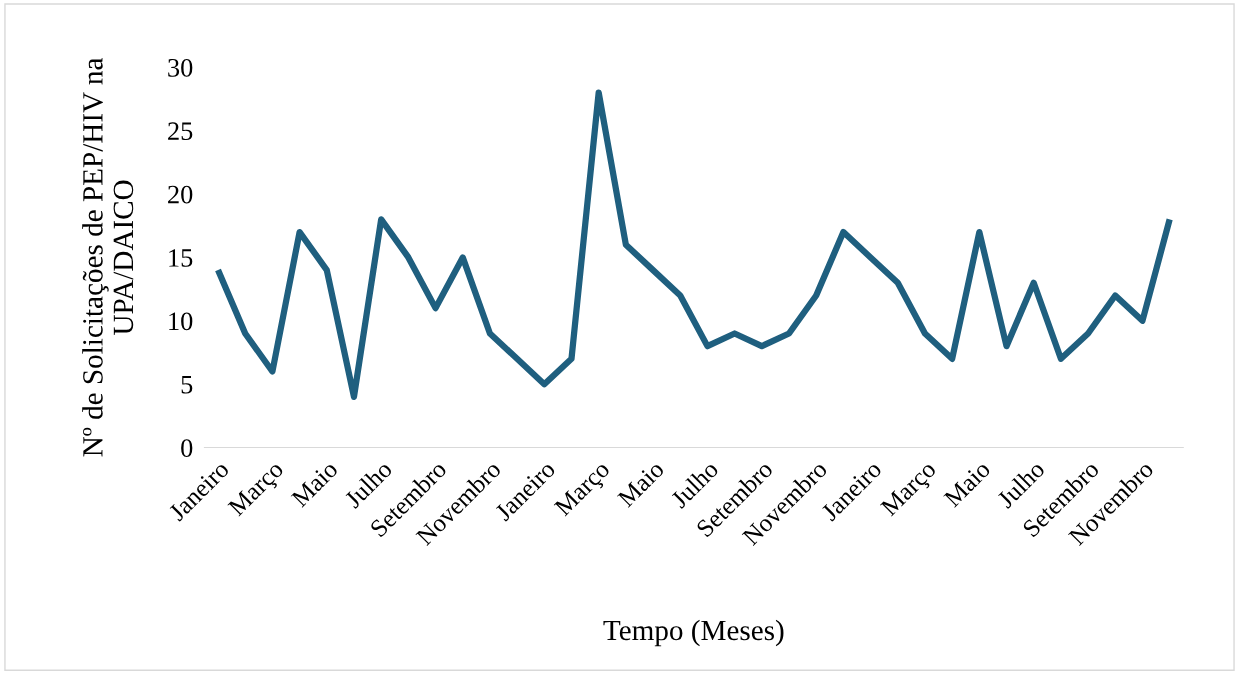 The image size is (1239, 673). What do you see at coordinates (180, 194) in the screenshot?
I see `y-tick-label: 20` at bounding box center [180, 194].